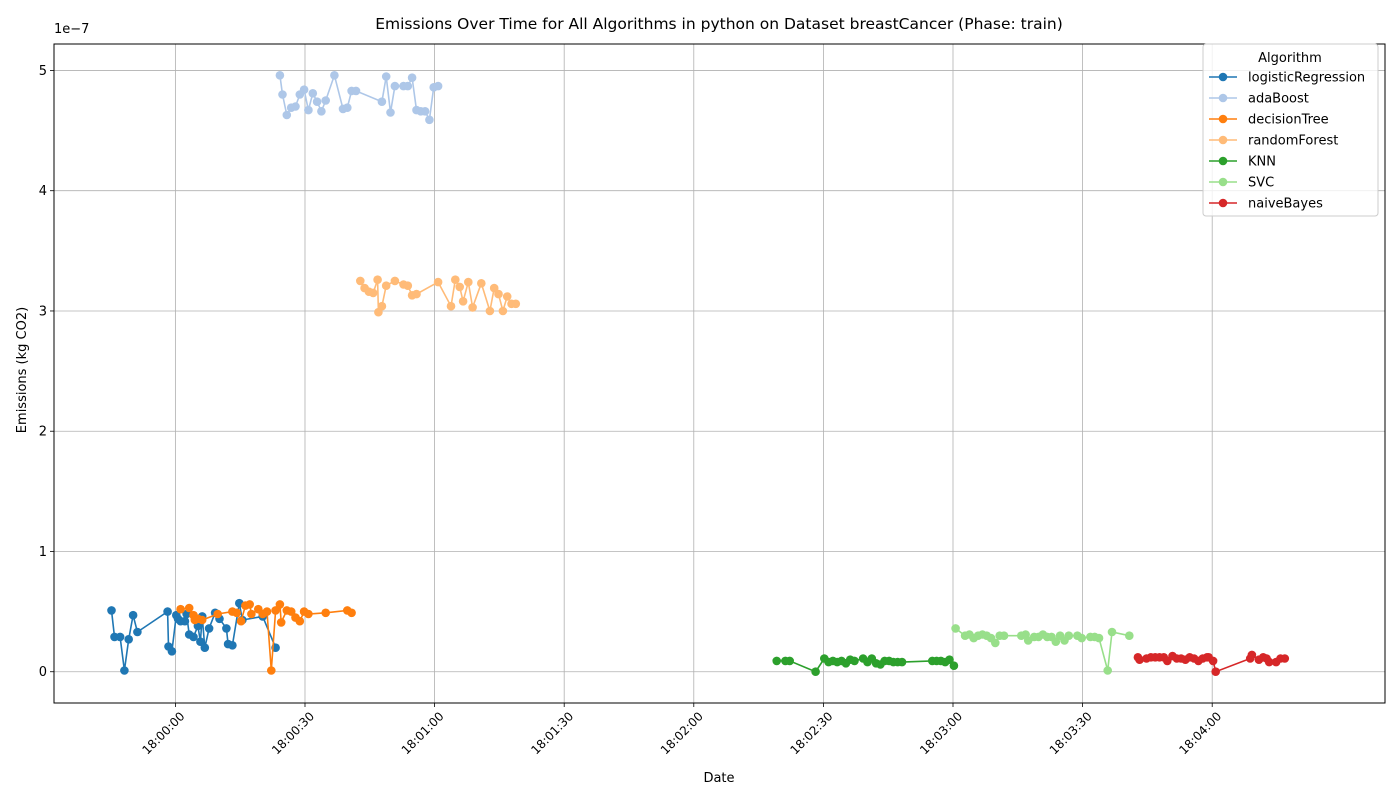 This screenshot has width=1400, height=804. What do you see at coordinates (1285, 204) in the screenshot?
I see `legend-label: naiveBayes` at bounding box center [1285, 204].